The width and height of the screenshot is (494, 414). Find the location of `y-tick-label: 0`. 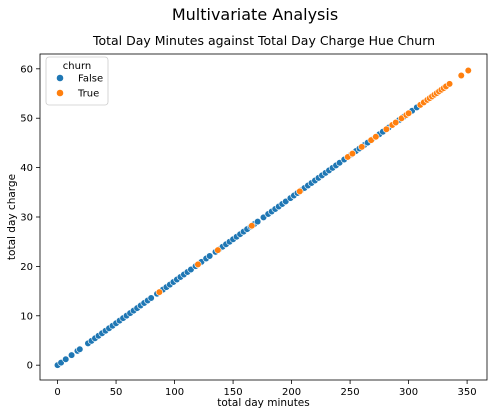

y-tick-label: 0 is located at coordinates (30, 366).